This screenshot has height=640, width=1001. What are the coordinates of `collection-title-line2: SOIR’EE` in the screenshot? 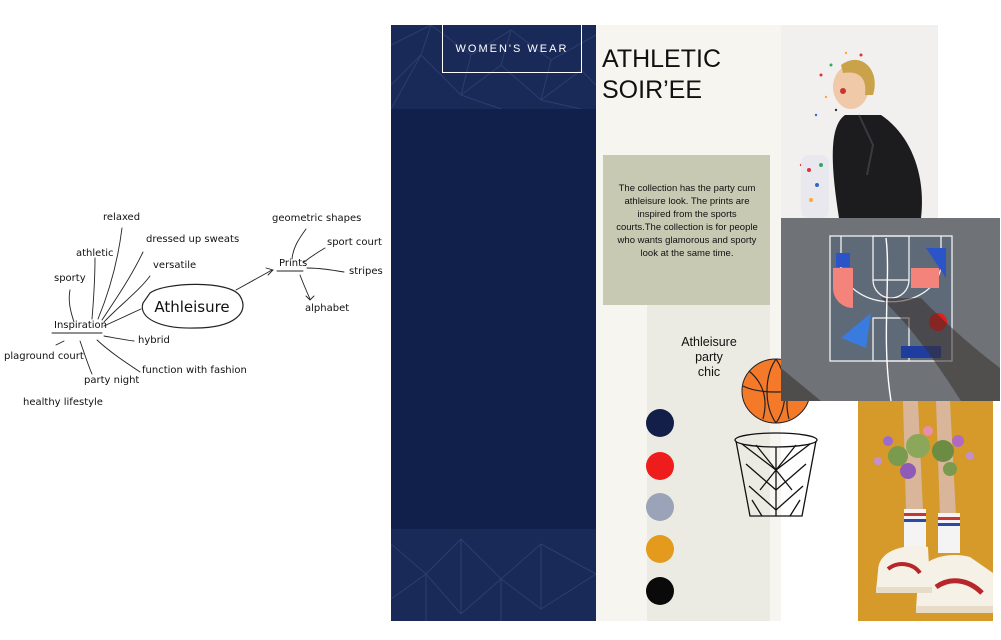 It's located at (652, 90).